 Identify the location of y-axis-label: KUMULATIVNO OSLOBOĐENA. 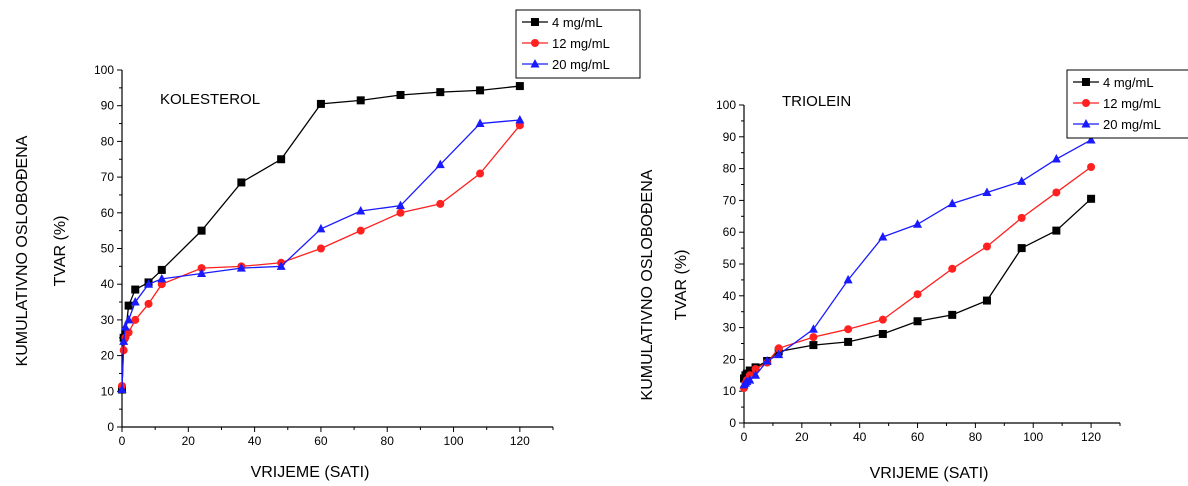
(647, 284).